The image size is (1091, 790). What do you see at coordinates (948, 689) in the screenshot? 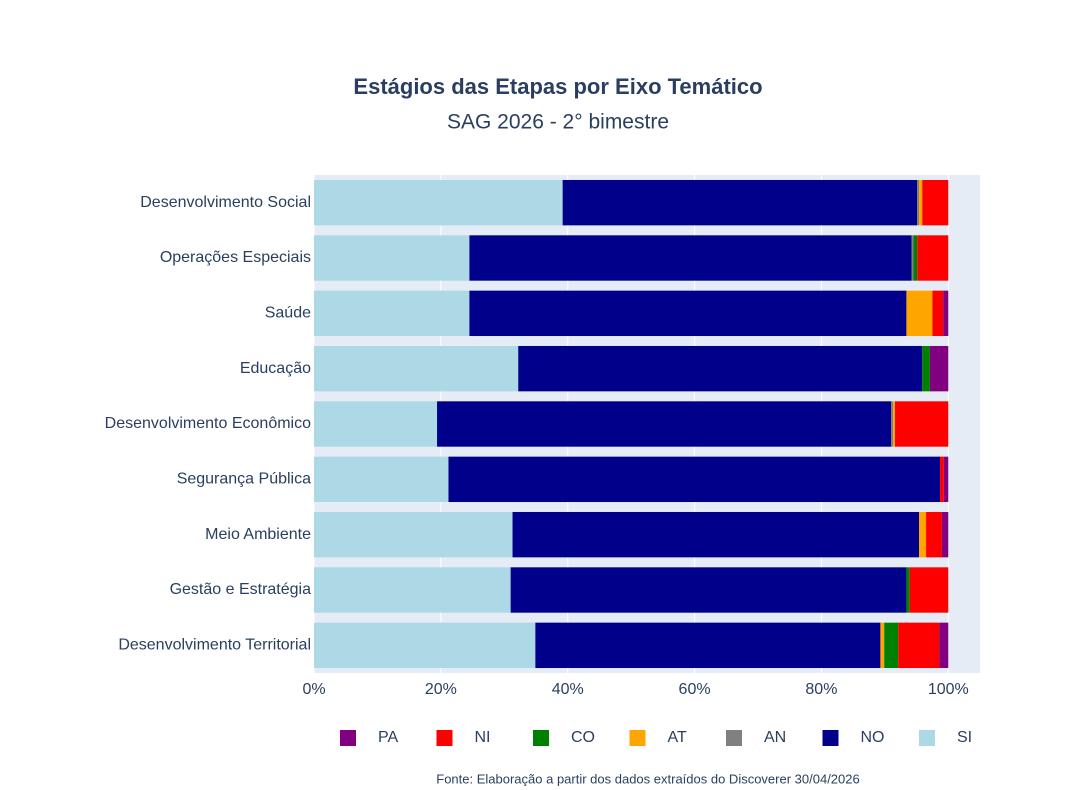
I see `x-tick-label: 100%` at bounding box center [948, 689].